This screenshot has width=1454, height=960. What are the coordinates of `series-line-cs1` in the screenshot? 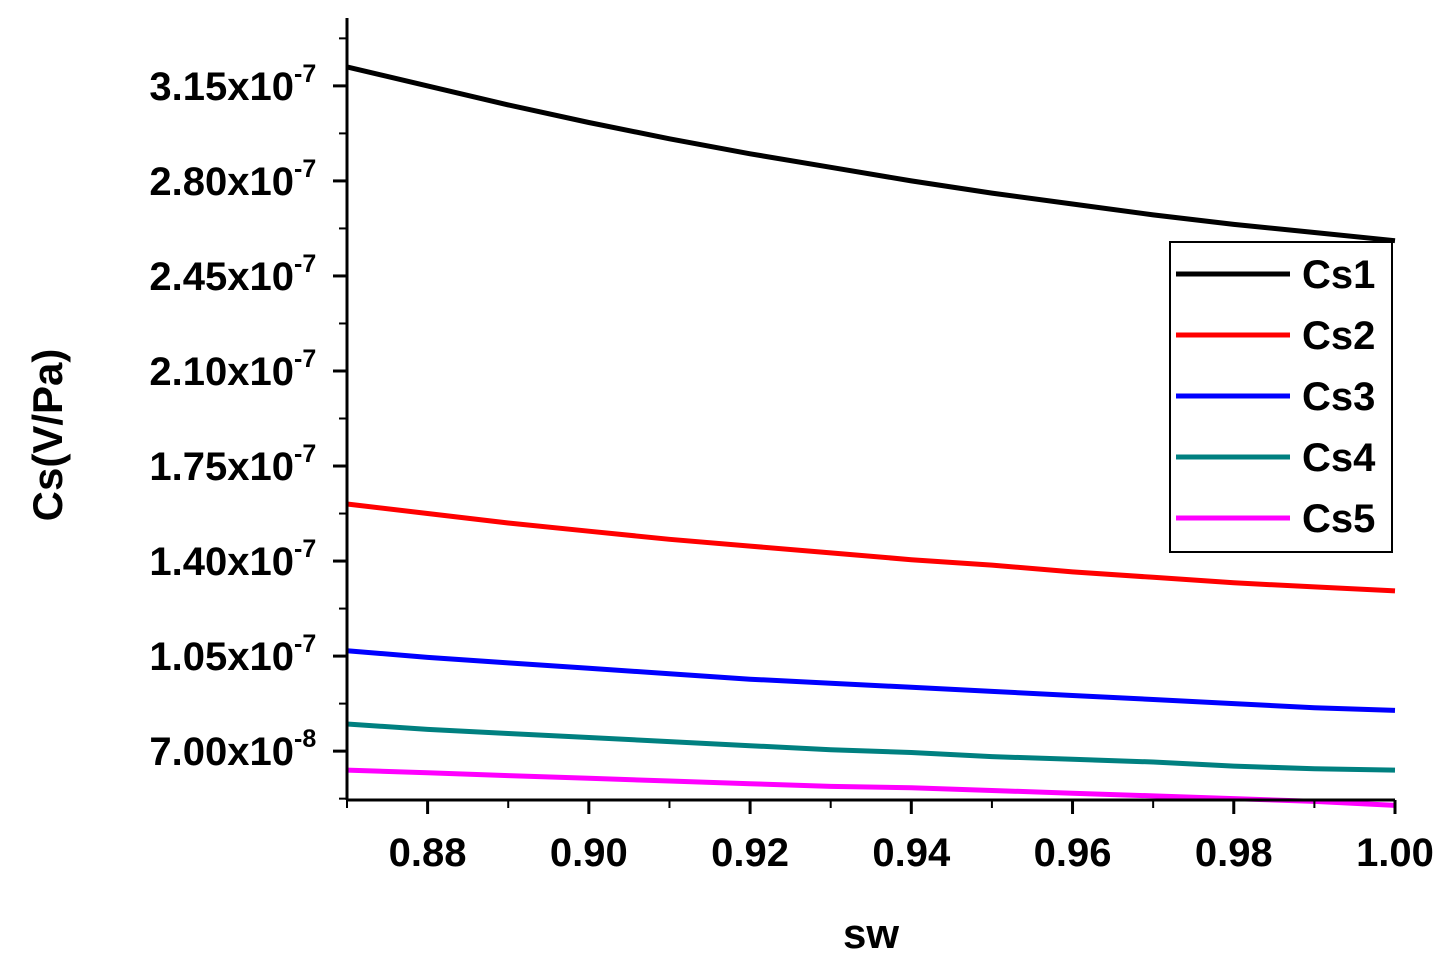 It's located at (871, 154).